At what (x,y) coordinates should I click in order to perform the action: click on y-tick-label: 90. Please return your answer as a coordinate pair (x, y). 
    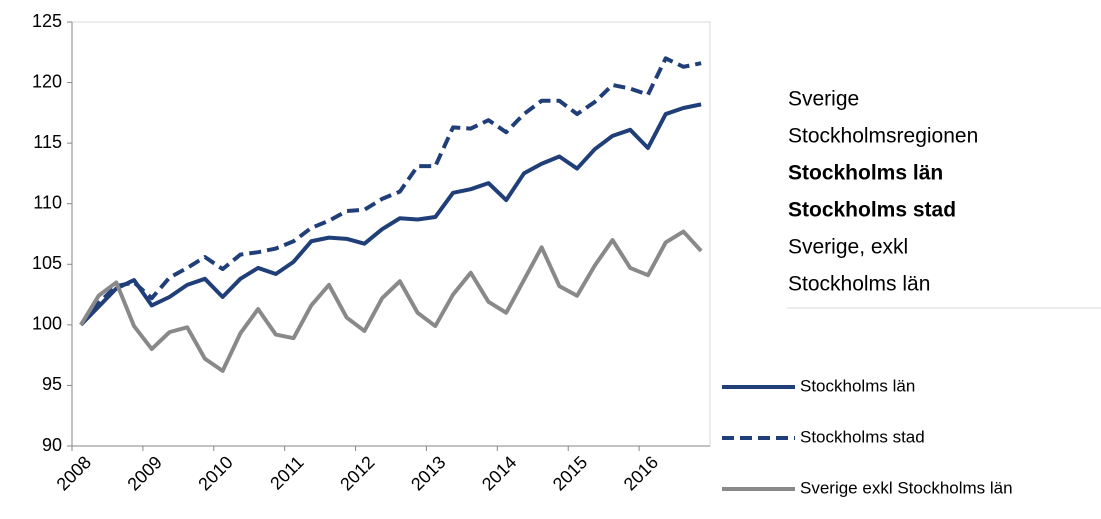
    Looking at the image, I should click on (52, 445).